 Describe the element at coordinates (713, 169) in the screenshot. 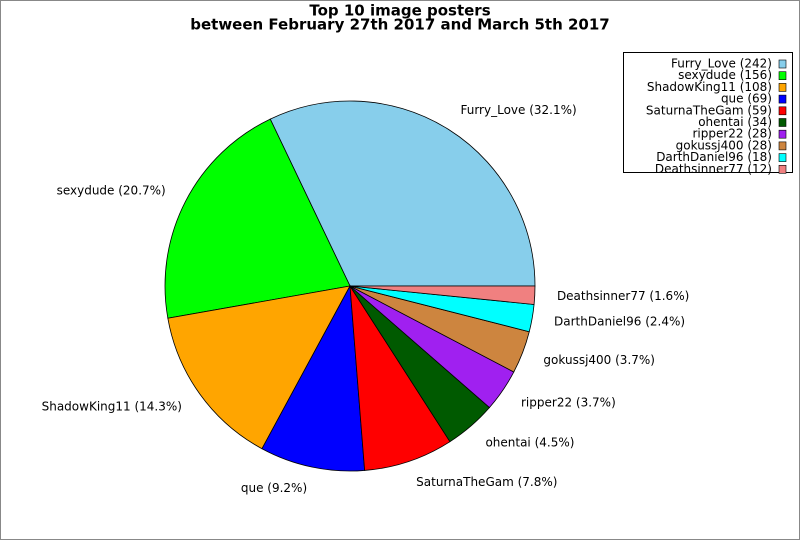

I see `legend-label: Deathsinner77 (12)` at that location.